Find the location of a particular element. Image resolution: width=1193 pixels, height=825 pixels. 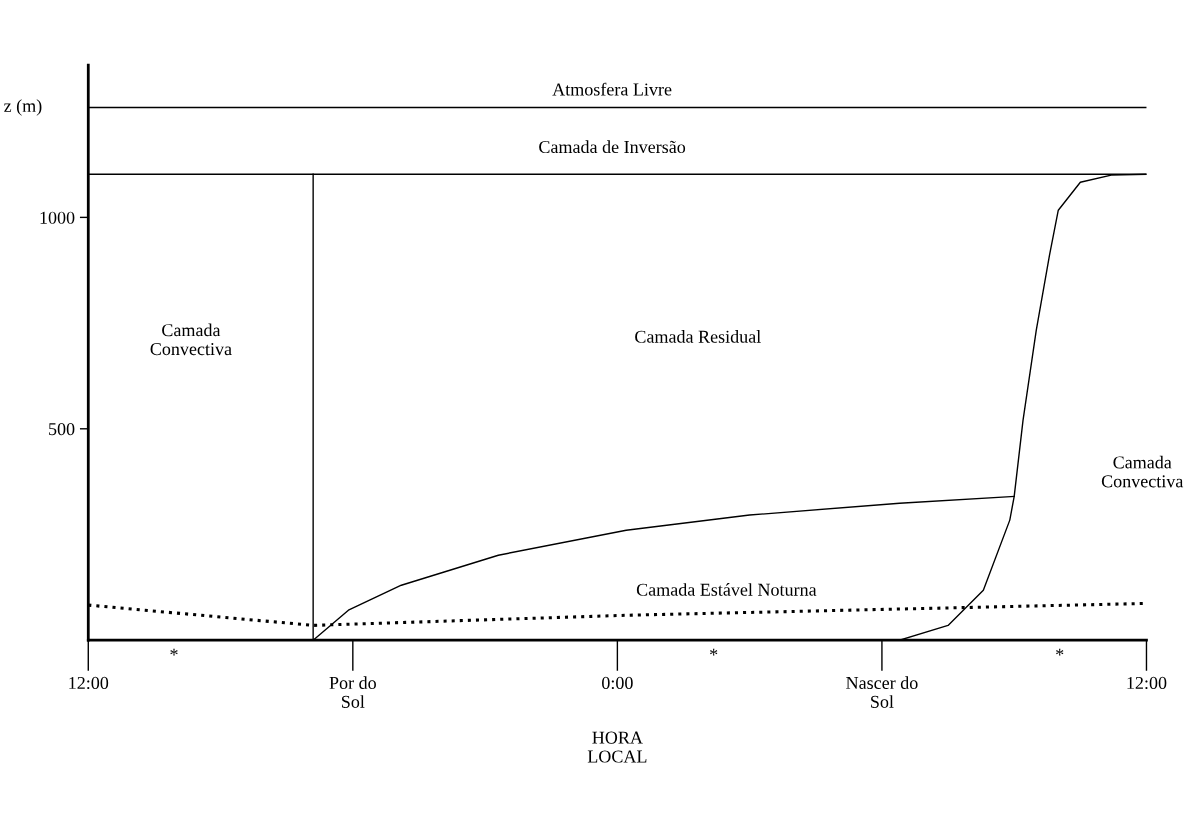

x-tick-label: 0:00 is located at coordinates (617, 683).